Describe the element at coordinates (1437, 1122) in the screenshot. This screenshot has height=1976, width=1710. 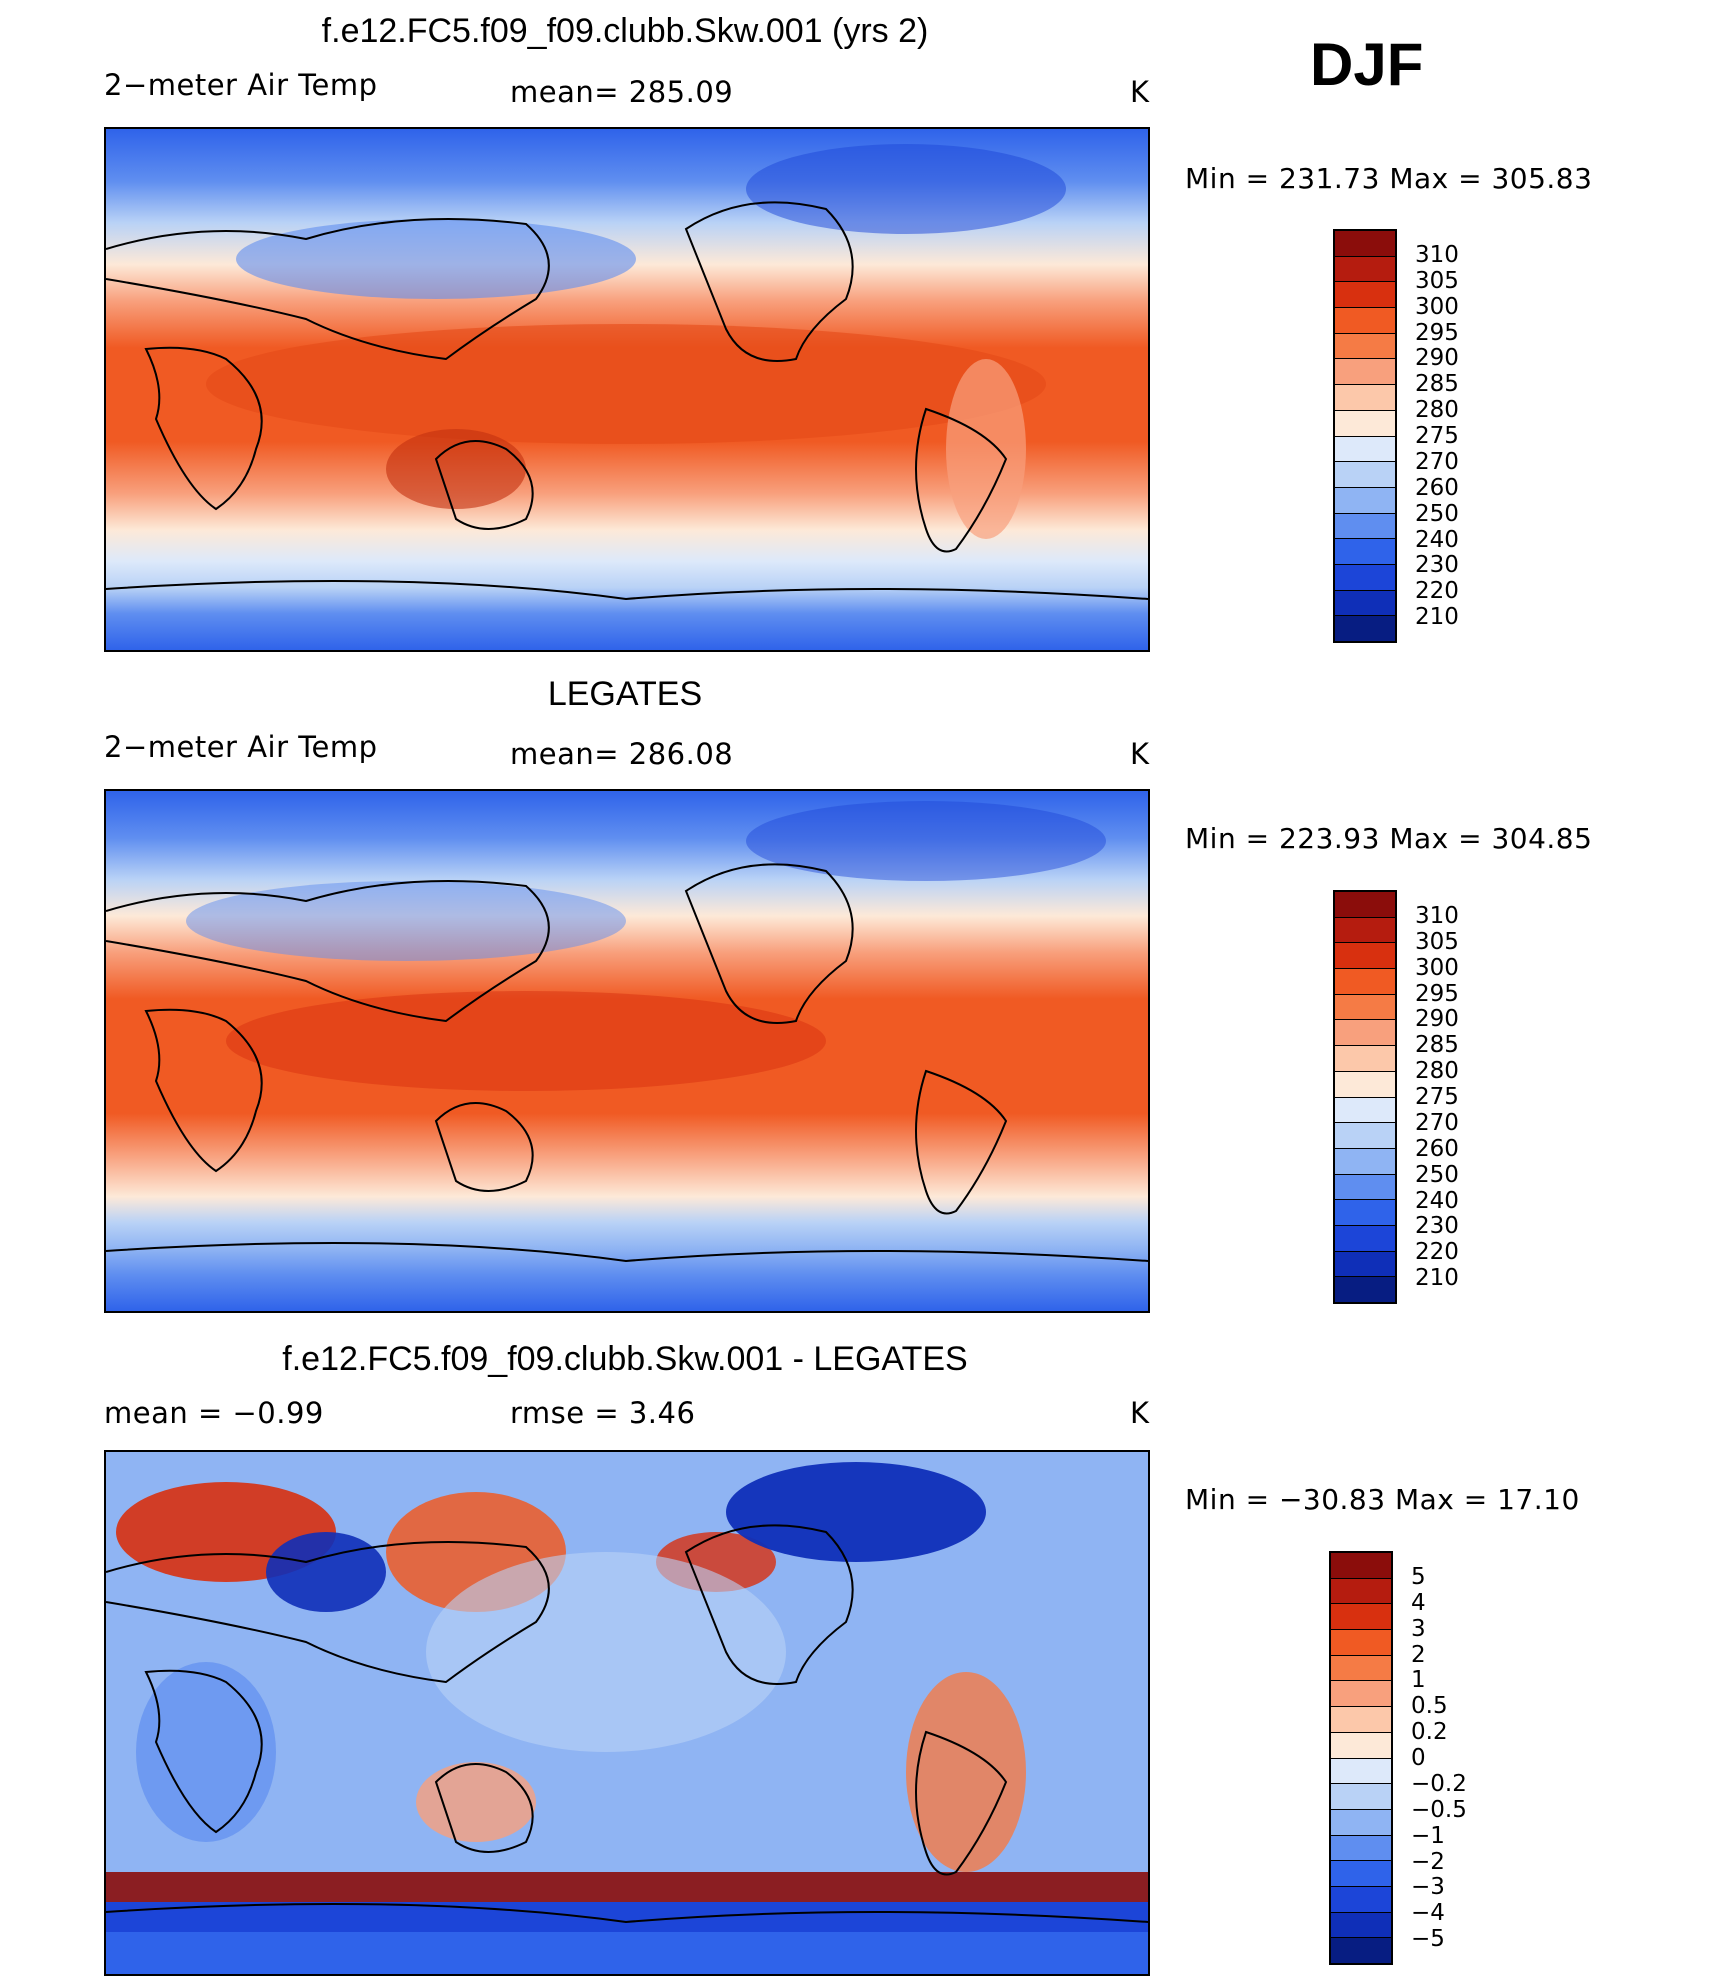
I see `colorbar2-tick-label: 270` at that location.